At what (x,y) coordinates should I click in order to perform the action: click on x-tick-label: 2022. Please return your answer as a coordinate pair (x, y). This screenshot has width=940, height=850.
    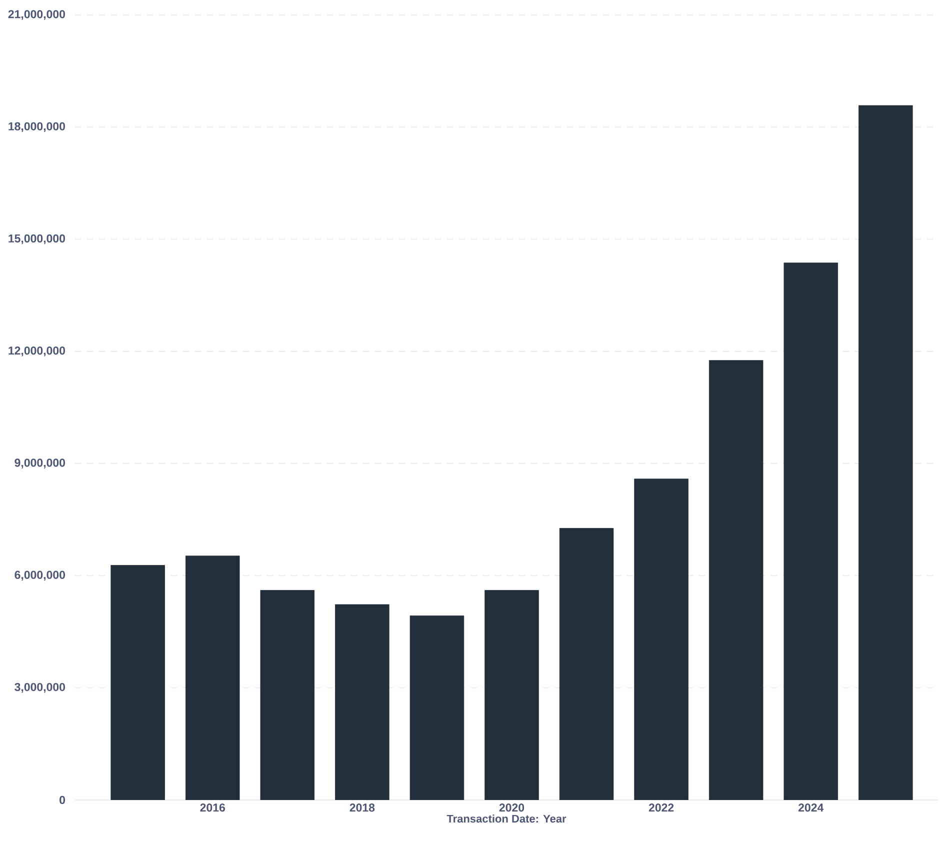
    Looking at the image, I should click on (661, 808).